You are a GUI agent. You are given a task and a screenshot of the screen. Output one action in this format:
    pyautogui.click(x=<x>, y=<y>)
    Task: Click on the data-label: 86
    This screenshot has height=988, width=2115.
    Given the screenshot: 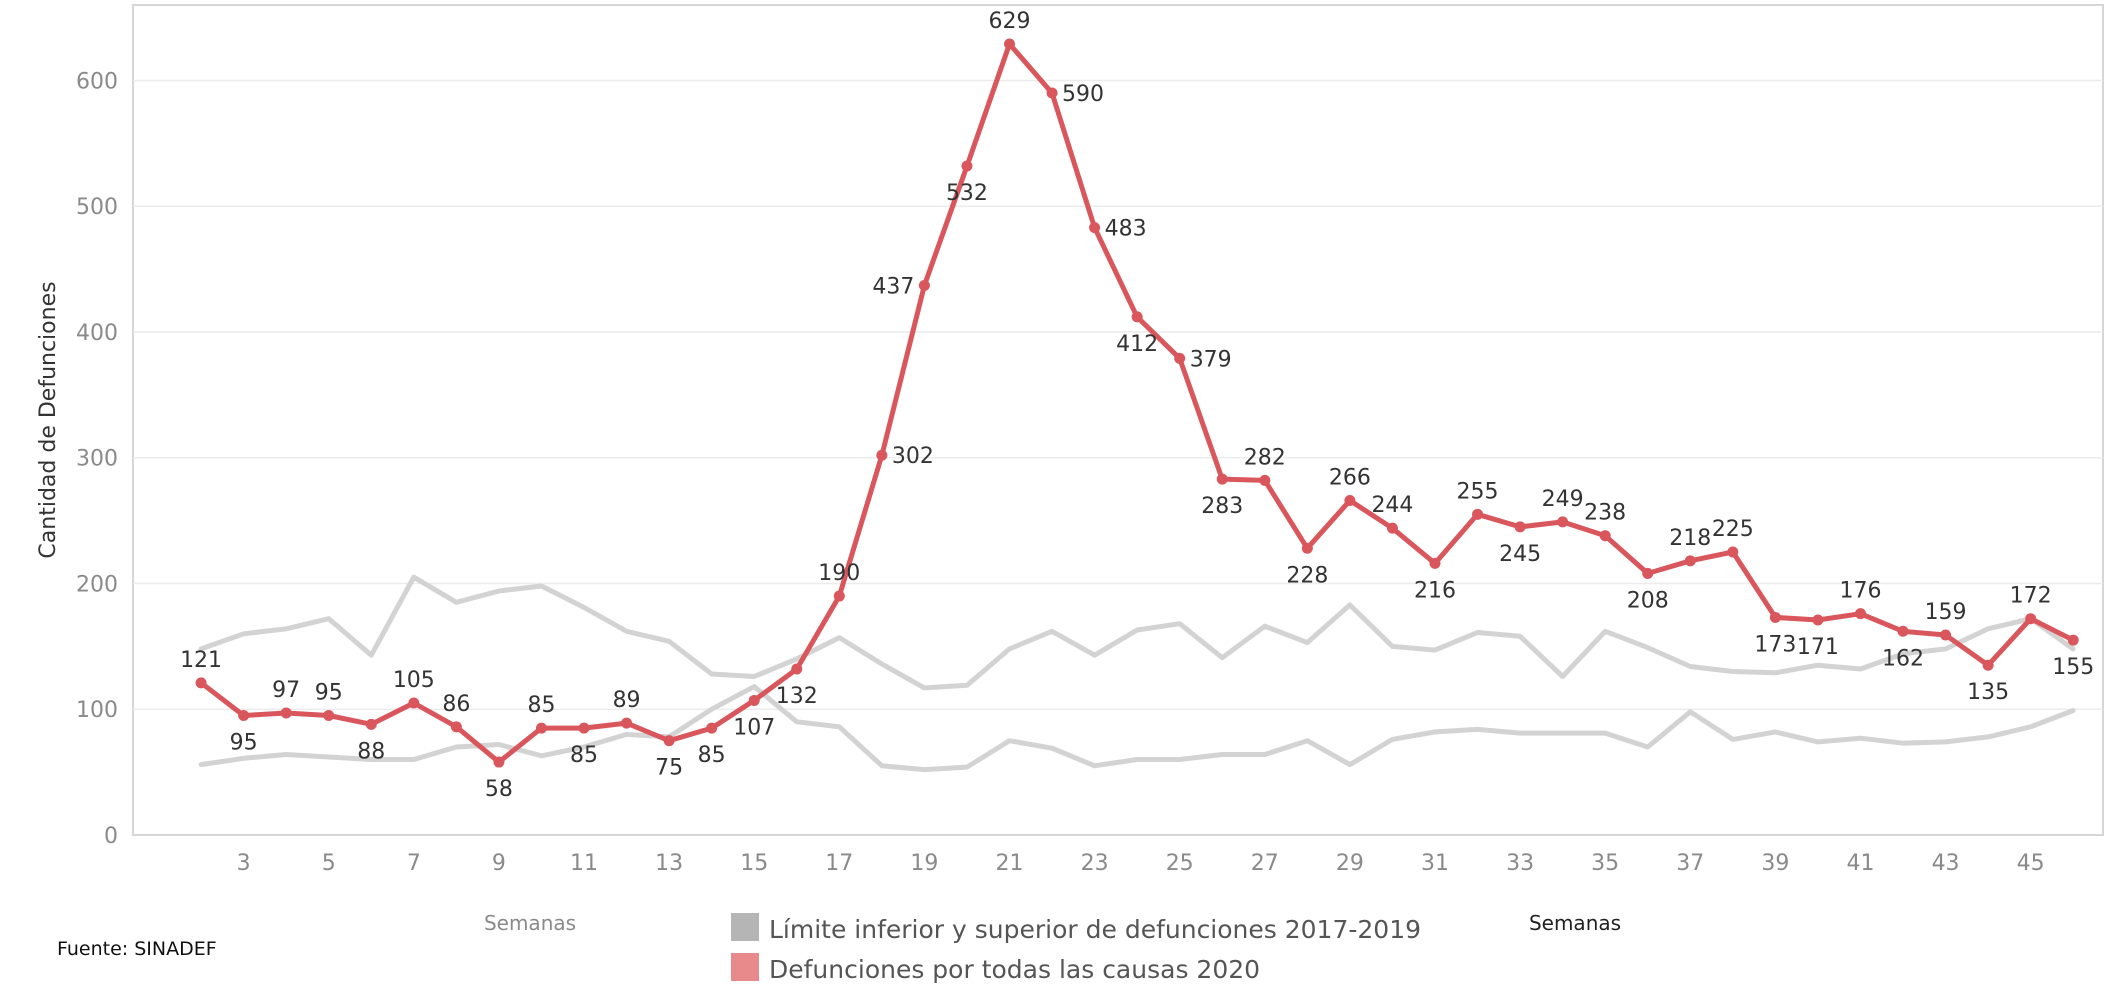 What is the action you would take?
    pyautogui.click(x=456, y=704)
    